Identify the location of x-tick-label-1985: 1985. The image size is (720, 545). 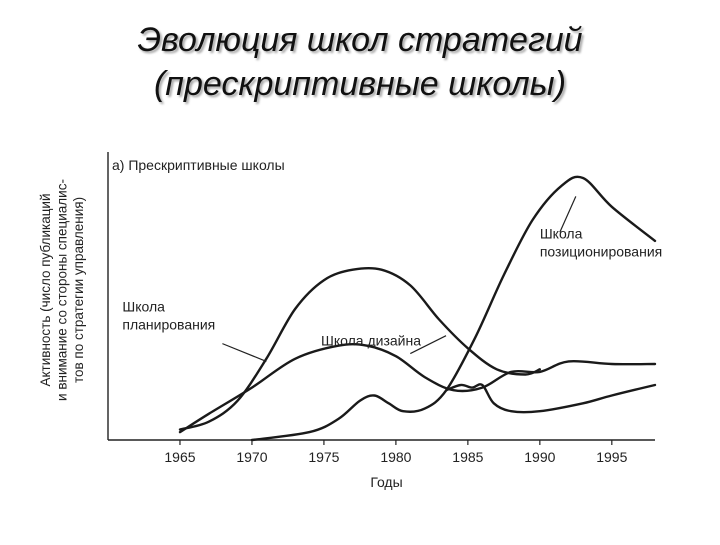
(467, 457).